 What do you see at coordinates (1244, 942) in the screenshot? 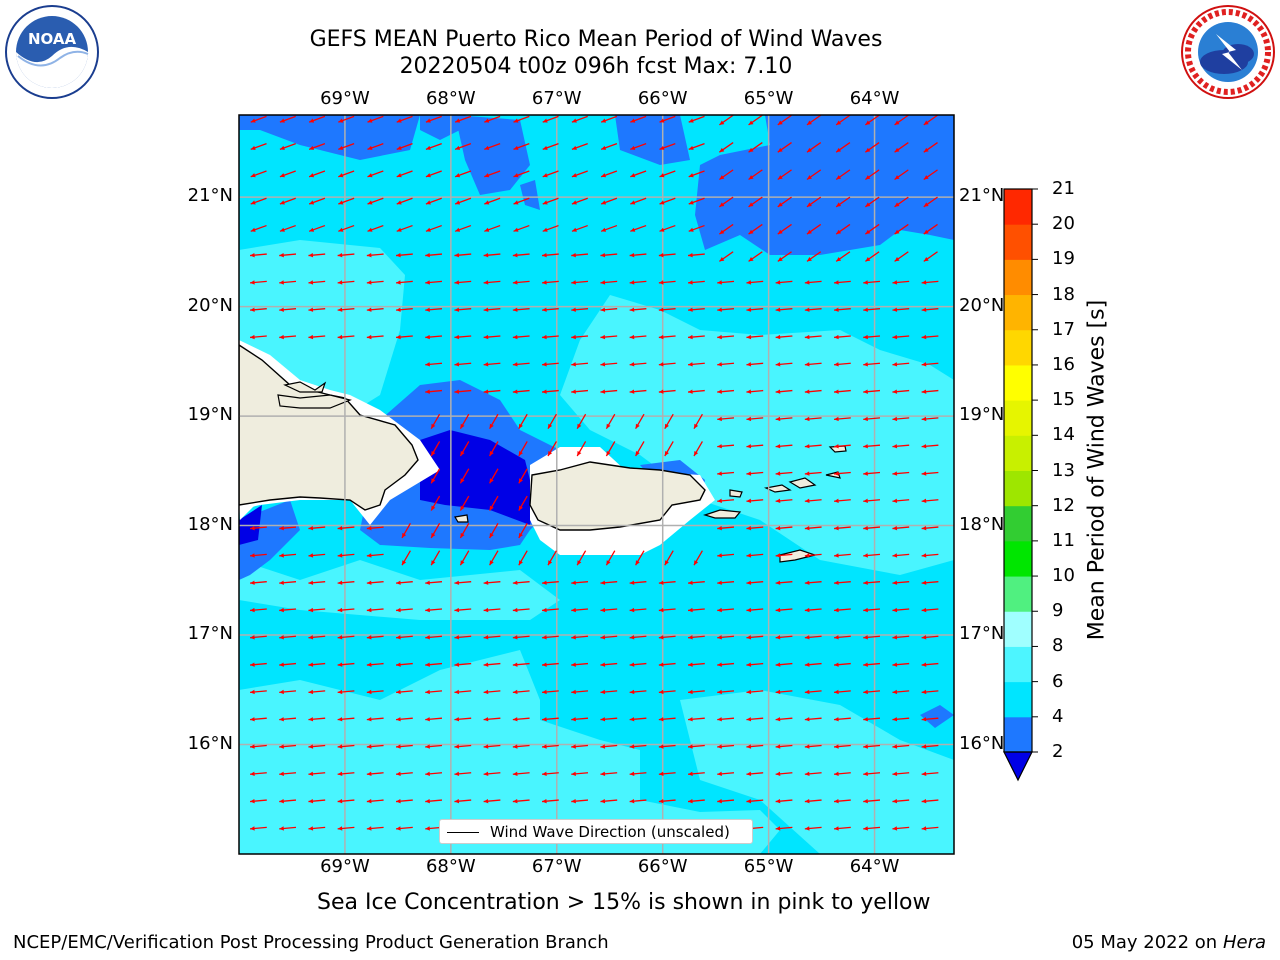
I see `footer-host: Hera` at bounding box center [1244, 942].